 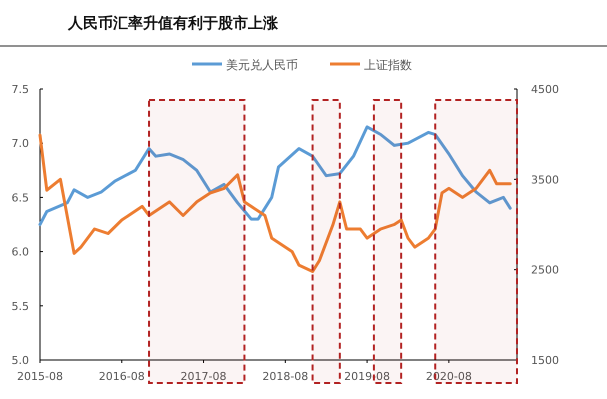 I want to click on y-tick-label: 6.5, so click(x=20, y=197).